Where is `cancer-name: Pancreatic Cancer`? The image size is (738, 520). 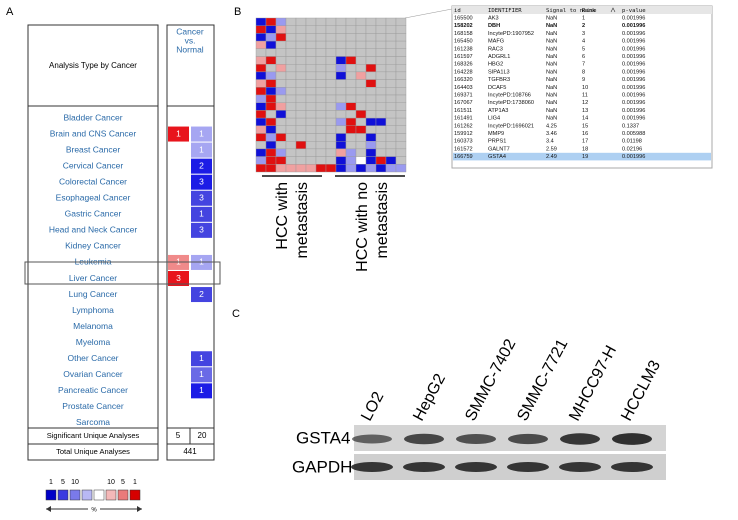 cancer-name: Pancreatic Cancer is located at coordinates (93, 390).